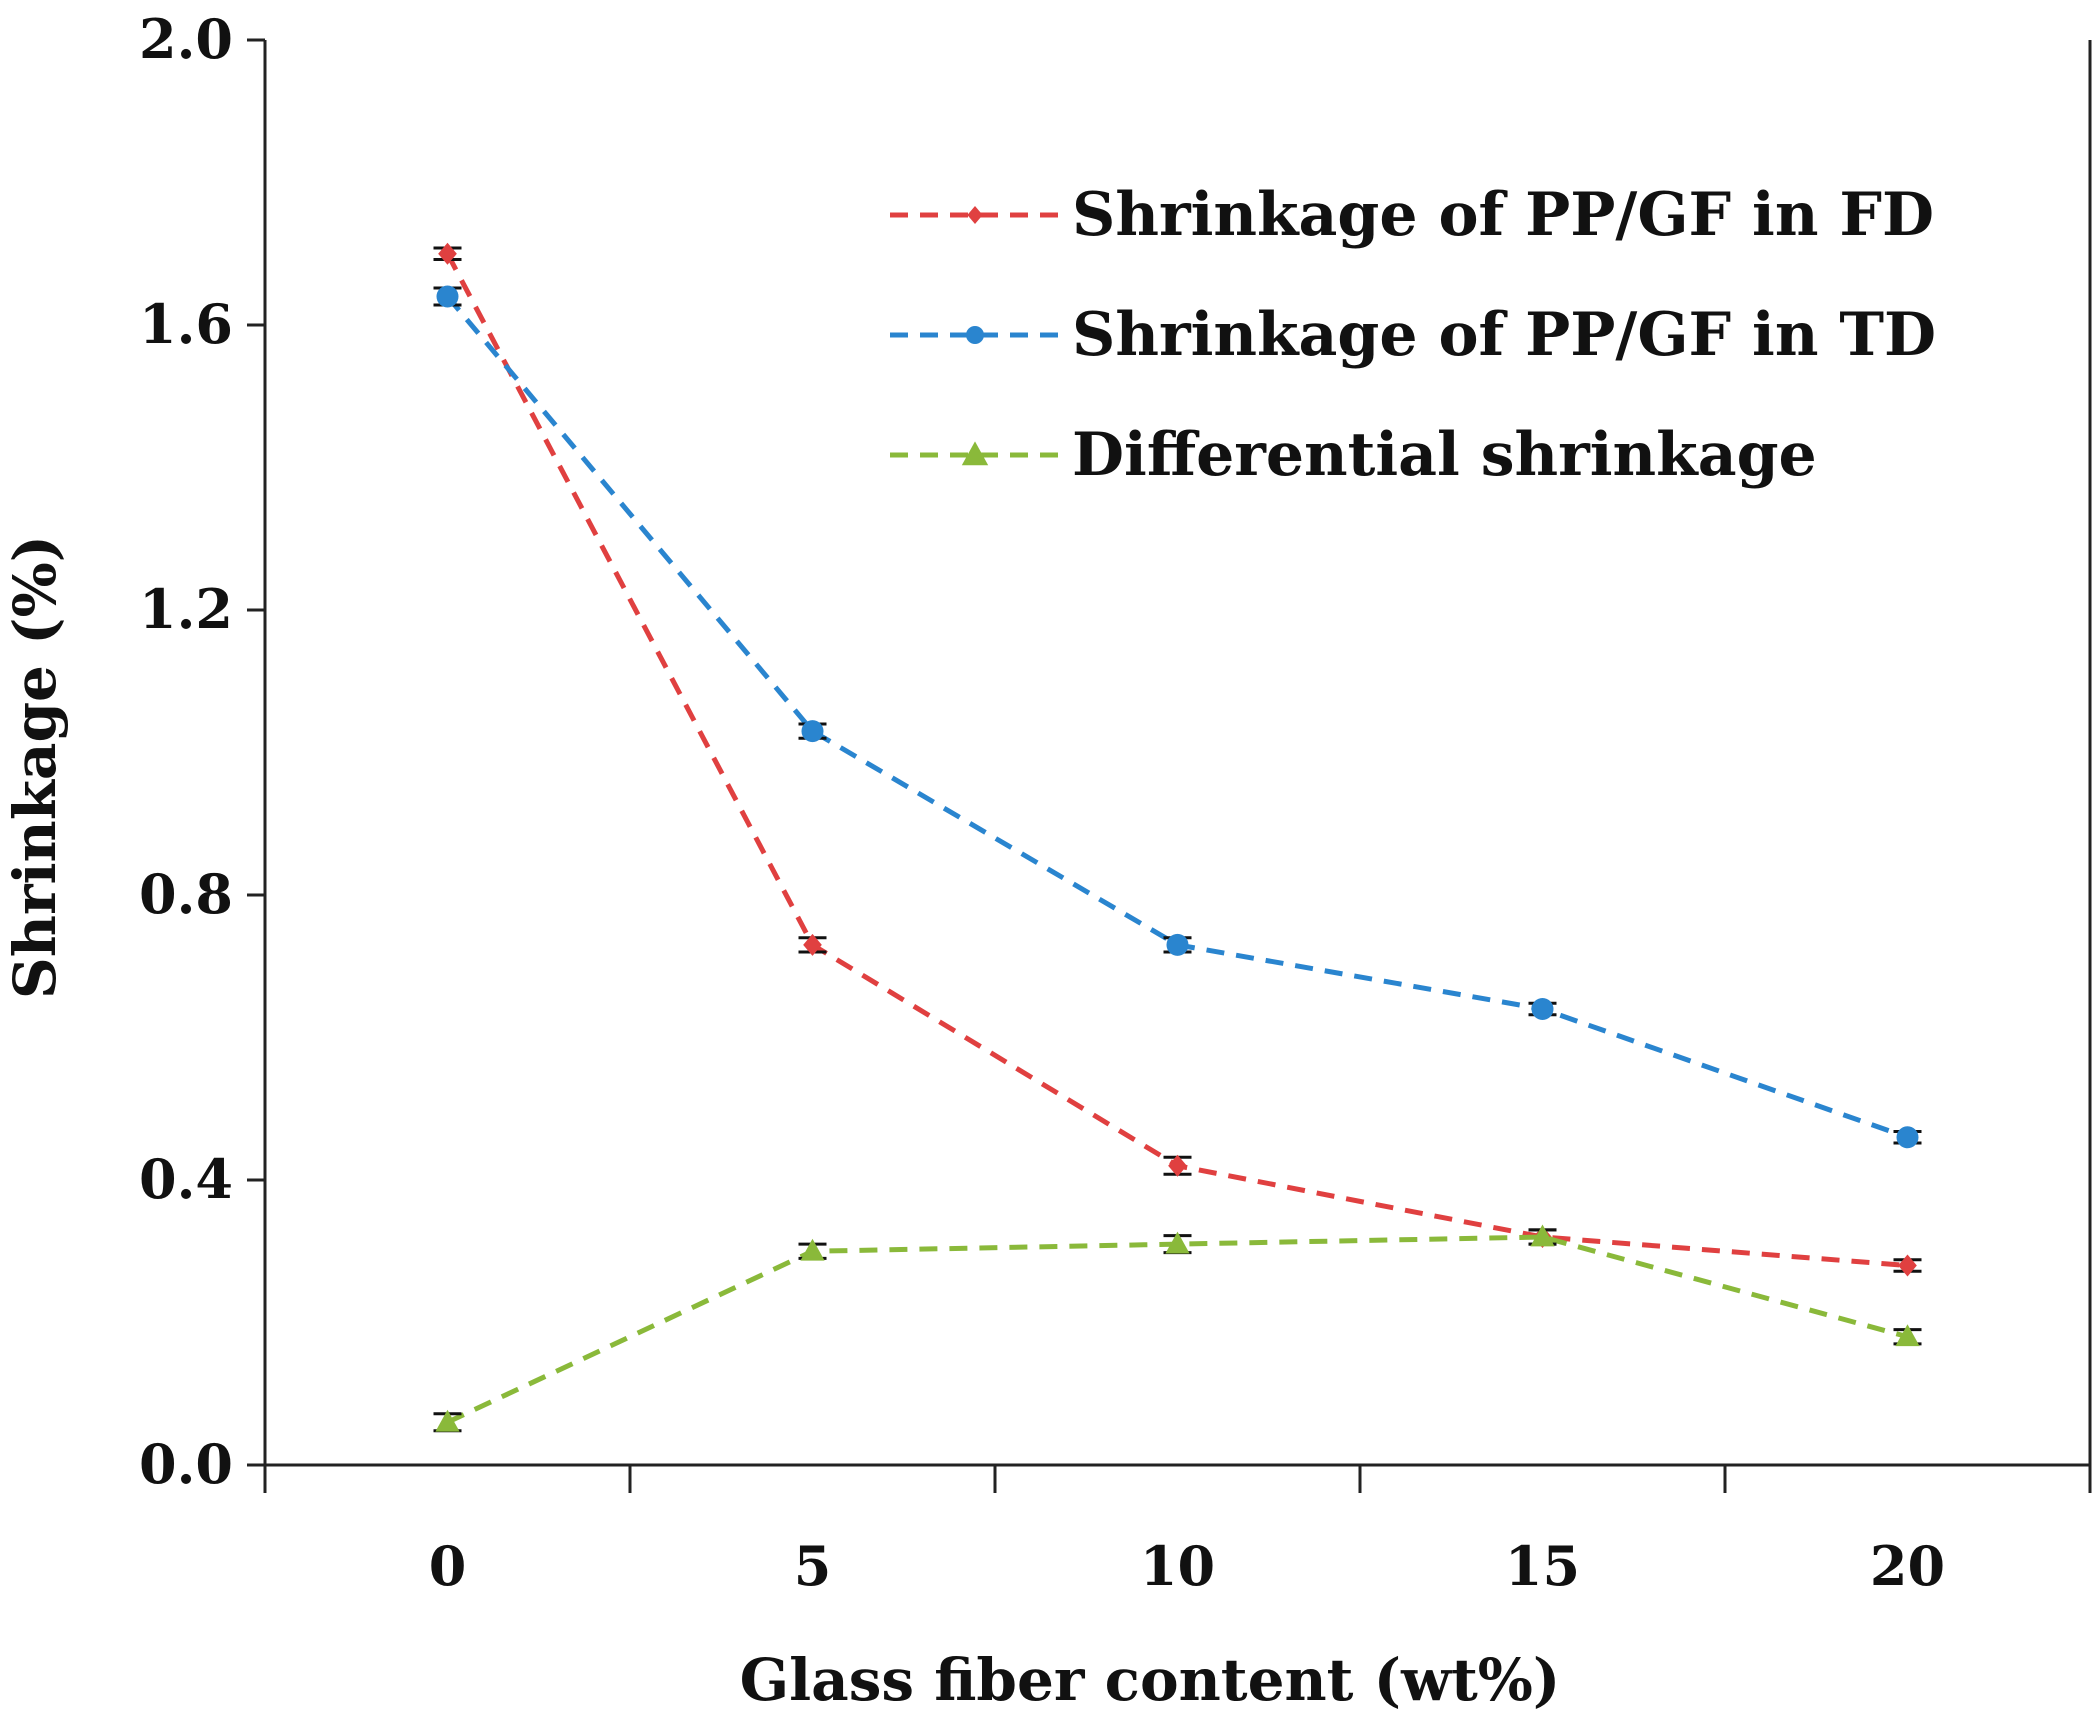 The width and height of the screenshot is (2100, 1719). I want to click on x-tick-label: 10, so click(1177, 1566).